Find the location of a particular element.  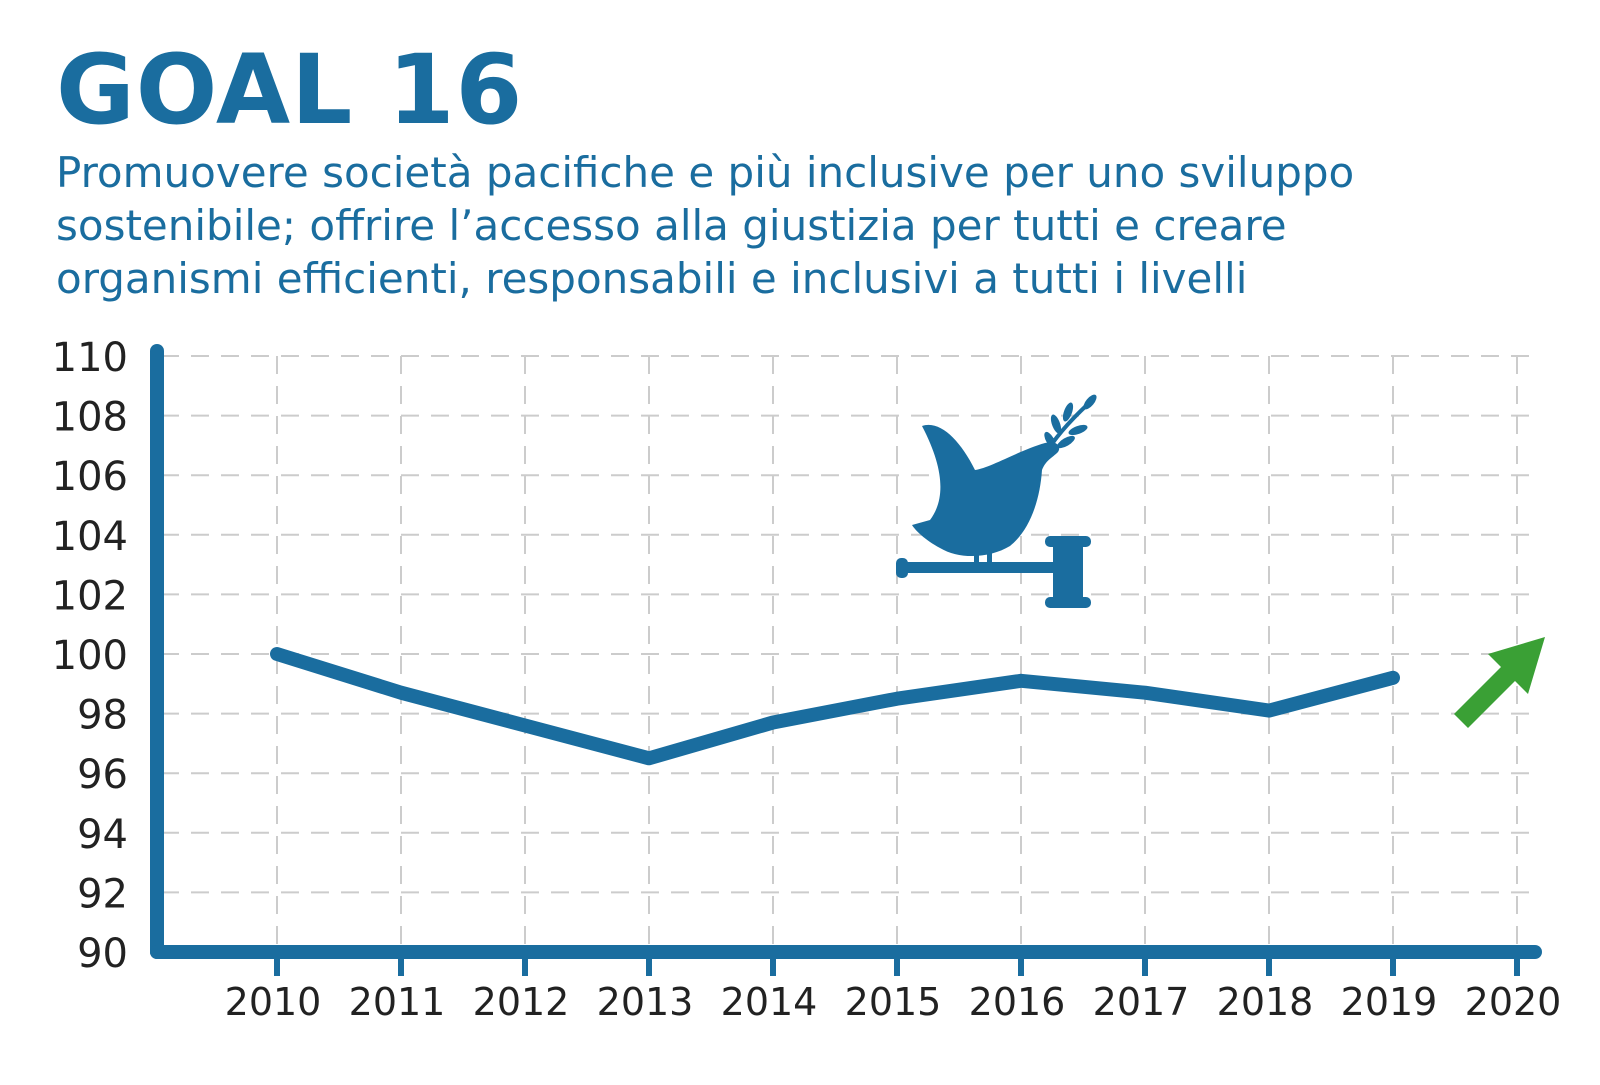

y-tick-label: 92 is located at coordinates (102, 894).